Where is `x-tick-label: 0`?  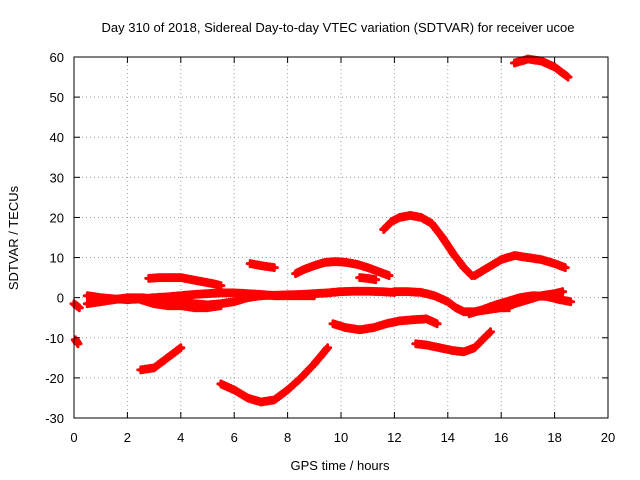 x-tick-label: 0 is located at coordinates (73, 437).